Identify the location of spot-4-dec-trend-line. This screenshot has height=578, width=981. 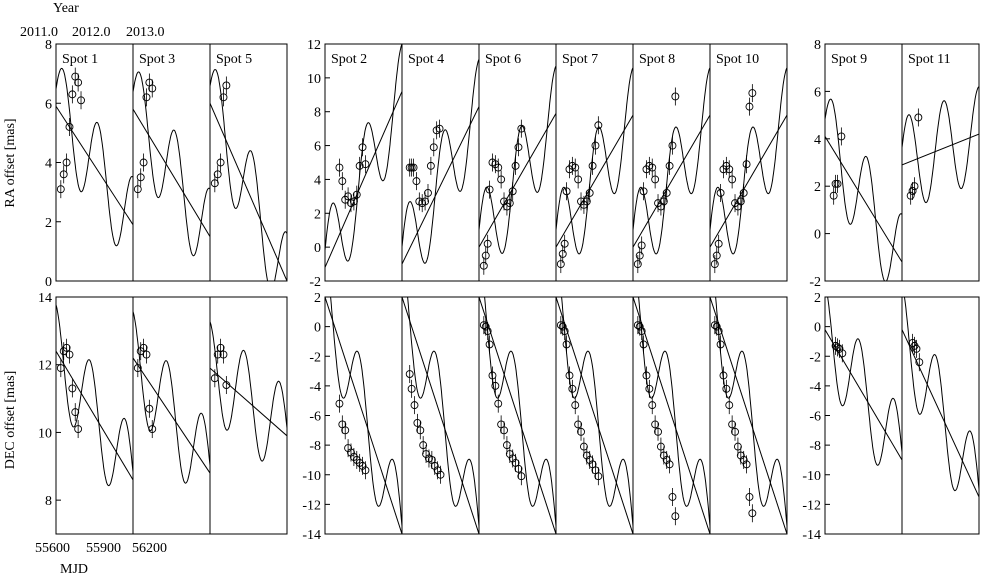
(440, 415).